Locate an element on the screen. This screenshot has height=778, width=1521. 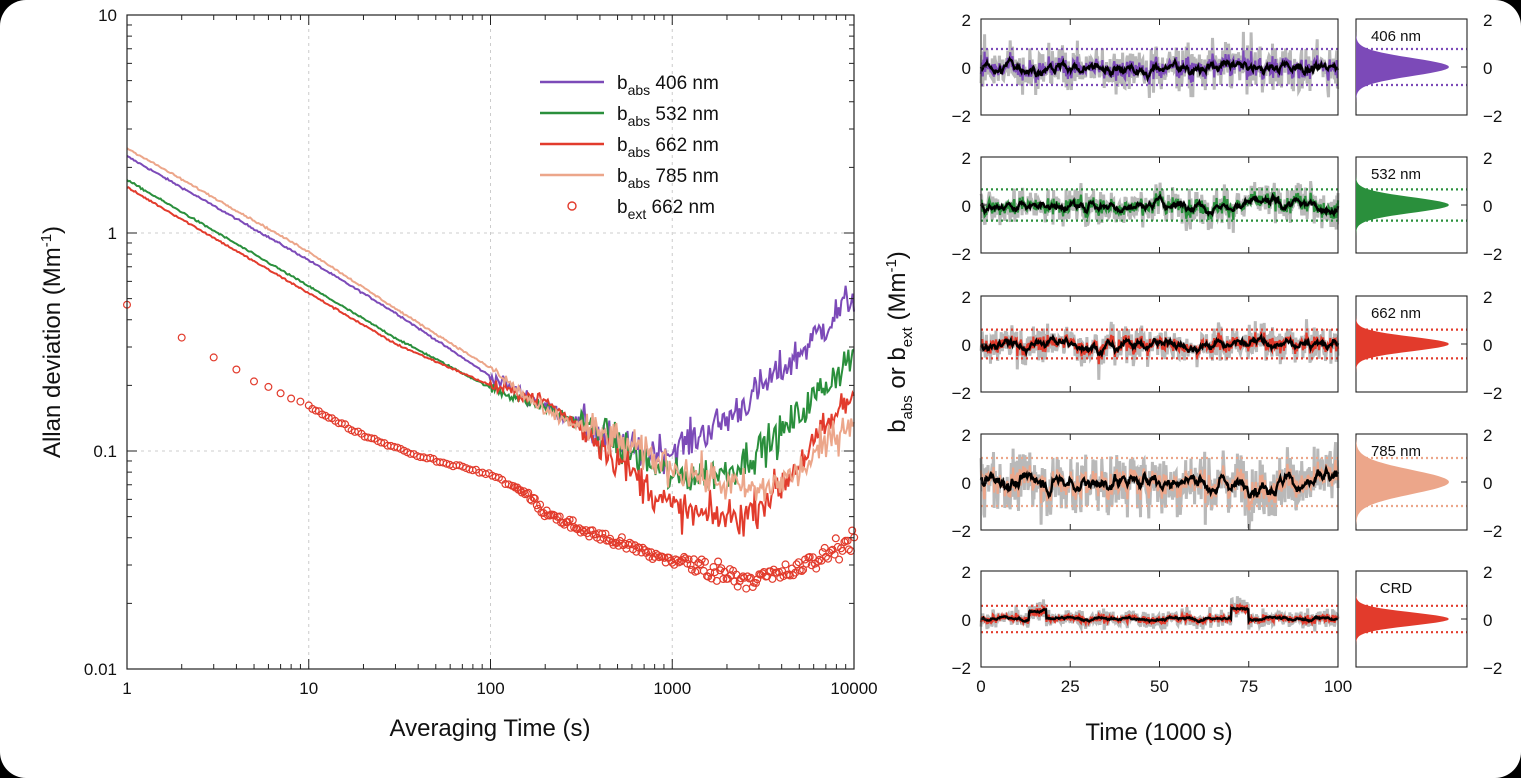
legend-label-rest: 532 nm is located at coordinates (684, 114).